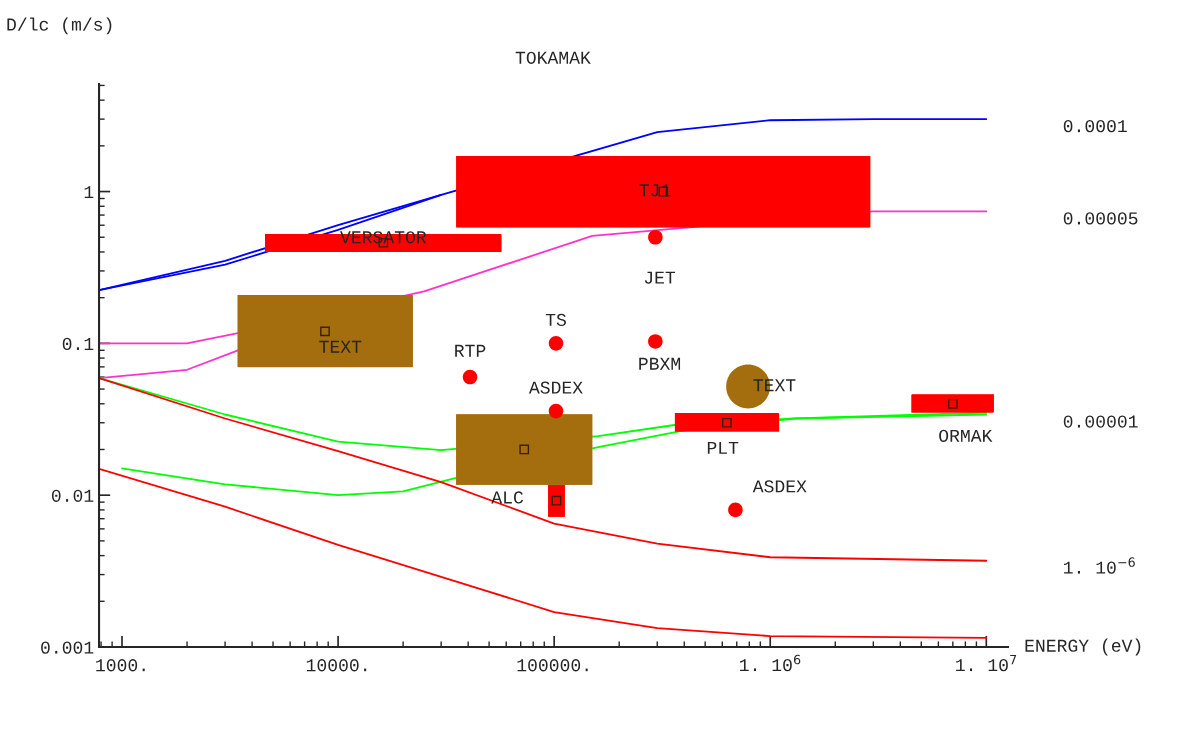 This screenshot has height=738, width=1202. What do you see at coordinates (470, 350) in the screenshot?
I see `annotation: RTP` at bounding box center [470, 350].